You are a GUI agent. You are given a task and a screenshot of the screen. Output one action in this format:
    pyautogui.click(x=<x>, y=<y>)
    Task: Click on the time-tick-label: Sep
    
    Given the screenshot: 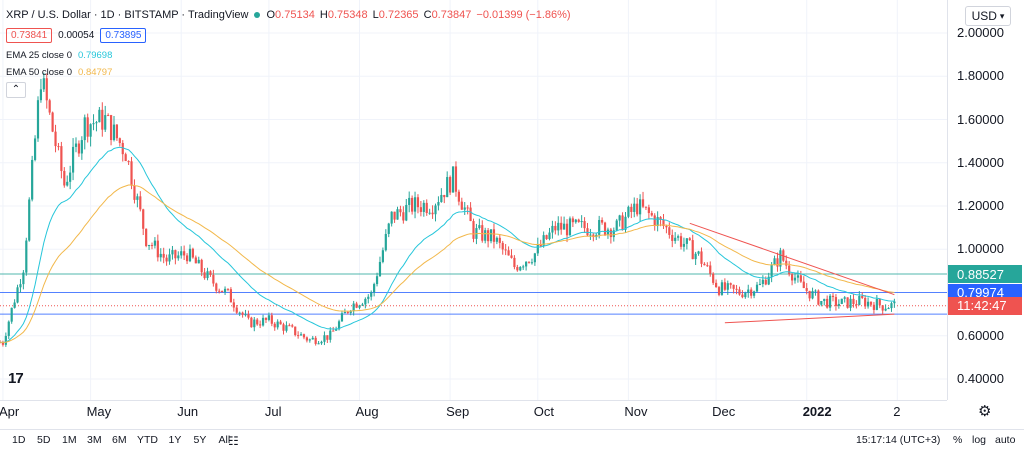 What is the action you would take?
    pyautogui.click(x=458, y=411)
    